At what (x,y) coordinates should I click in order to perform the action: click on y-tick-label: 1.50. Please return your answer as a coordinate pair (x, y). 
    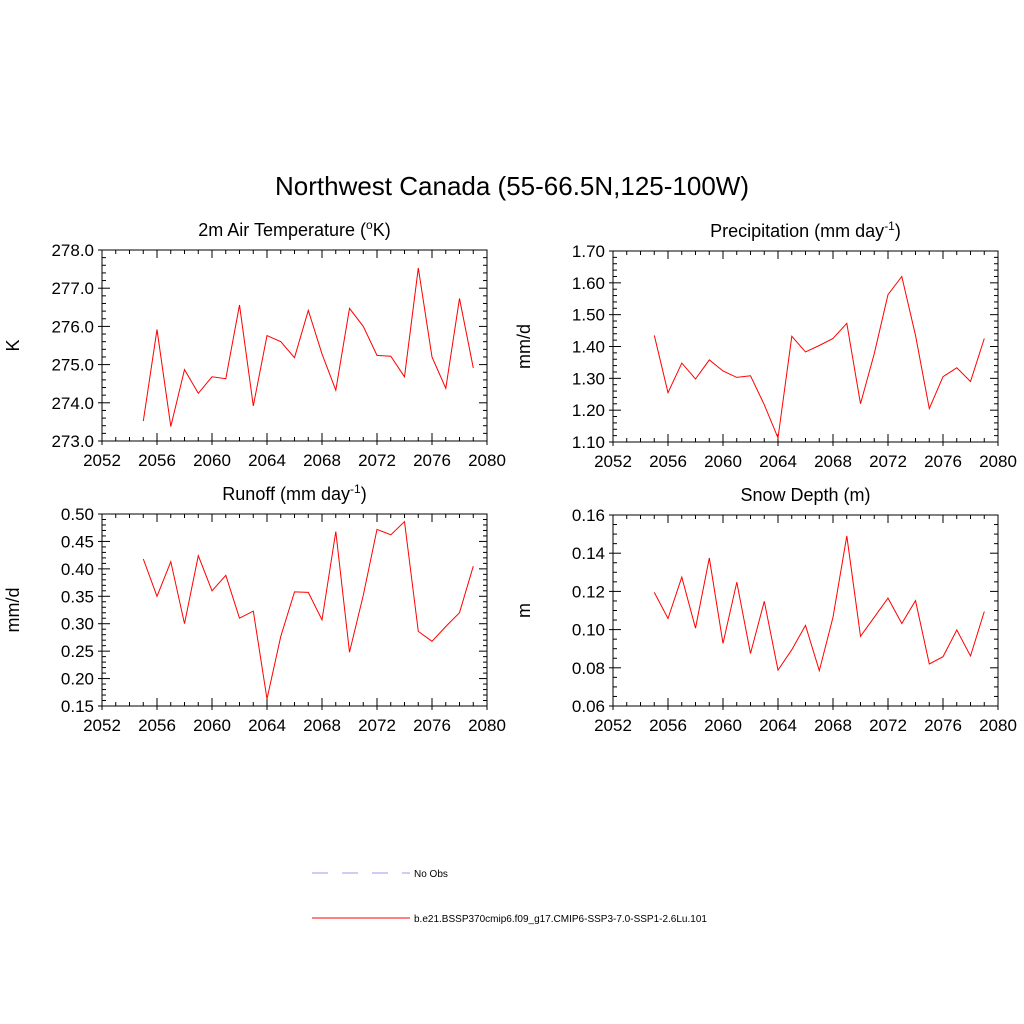
    Looking at the image, I should click on (588, 315).